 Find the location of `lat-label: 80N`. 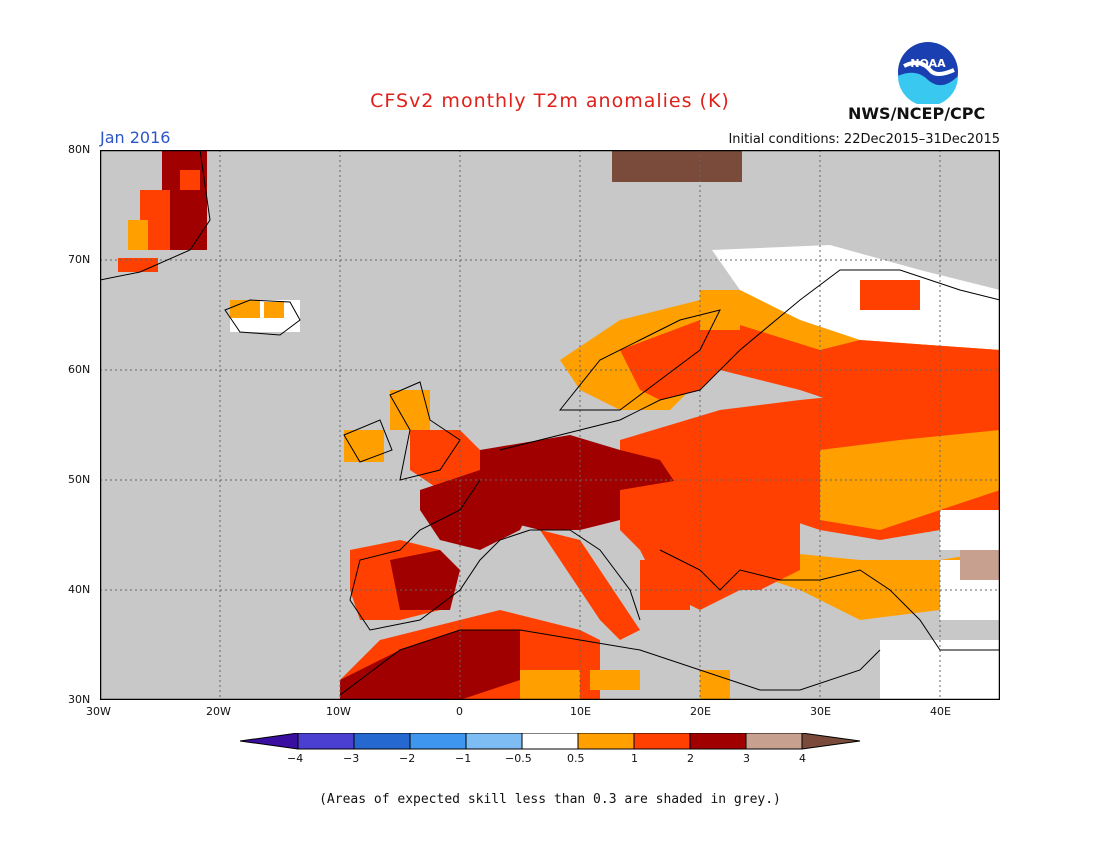

lat-label: 80N is located at coordinates (79, 149).